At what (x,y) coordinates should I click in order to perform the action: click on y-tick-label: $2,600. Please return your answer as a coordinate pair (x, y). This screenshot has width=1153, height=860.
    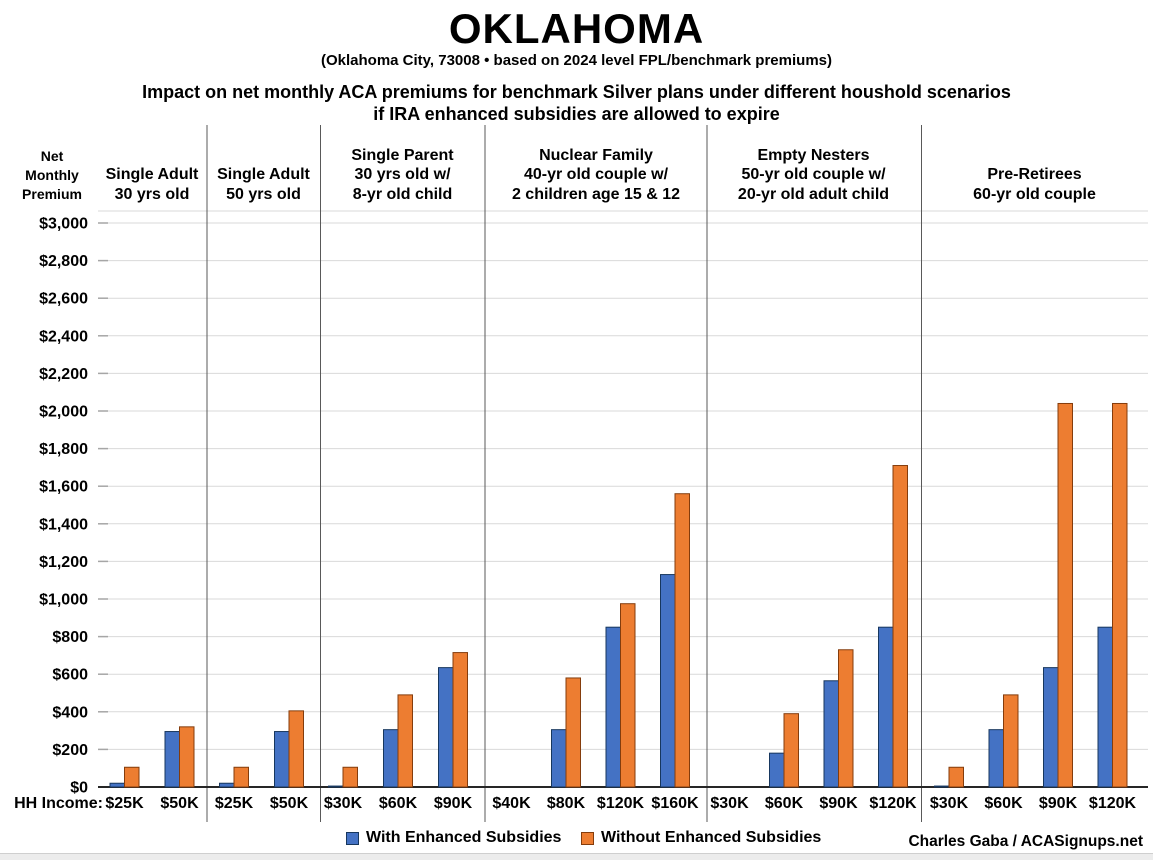
    Looking at the image, I should click on (63, 299).